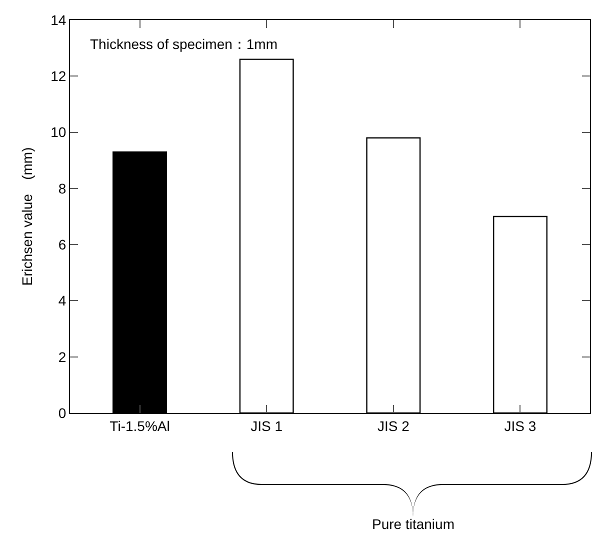 This screenshot has height=541, width=597. Describe the element at coordinates (27, 216) in the screenshot. I see `y-axis-title: Erichsen value (mm)` at that location.